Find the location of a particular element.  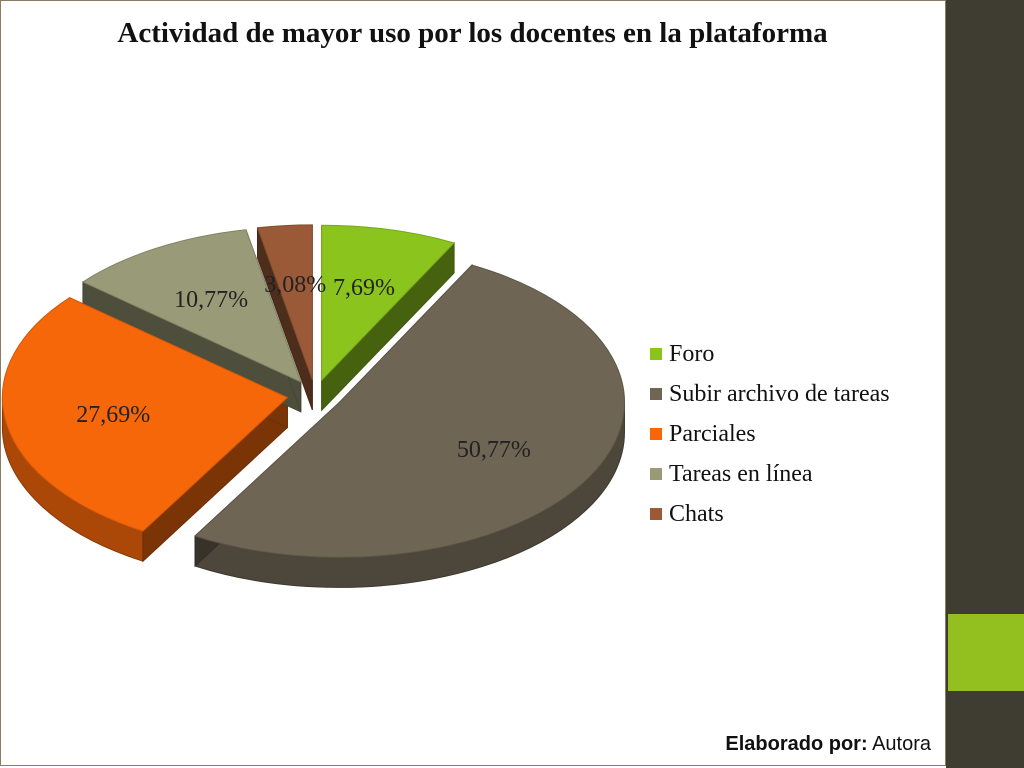

decorative-accent-block is located at coordinates (986, 652).